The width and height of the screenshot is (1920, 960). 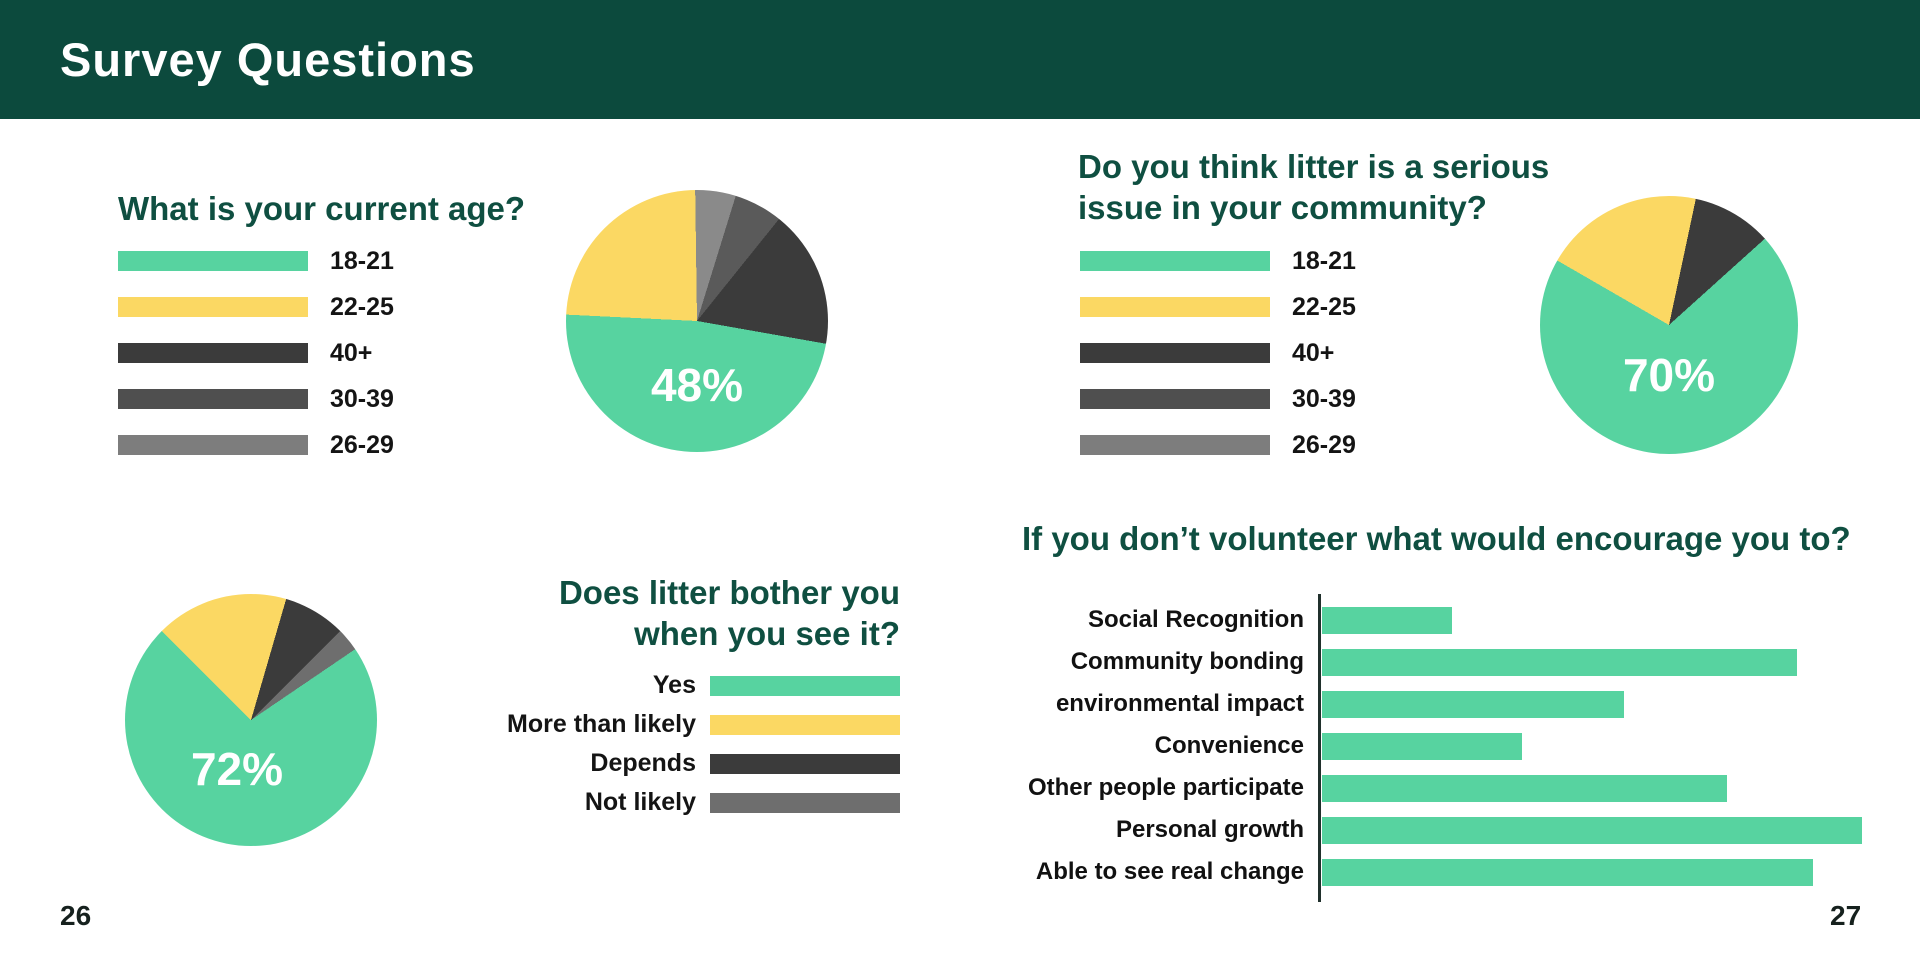 What do you see at coordinates (1282, 207) in the screenshot?
I see `question-line: issue in your community?` at bounding box center [1282, 207].